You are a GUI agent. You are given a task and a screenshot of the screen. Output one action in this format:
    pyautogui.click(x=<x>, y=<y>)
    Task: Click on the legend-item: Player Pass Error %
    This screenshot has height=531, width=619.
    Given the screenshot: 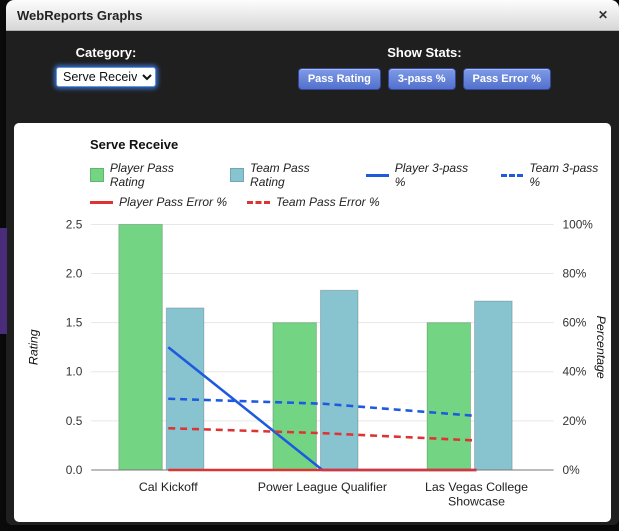 What is the action you would take?
    pyautogui.click(x=158, y=202)
    